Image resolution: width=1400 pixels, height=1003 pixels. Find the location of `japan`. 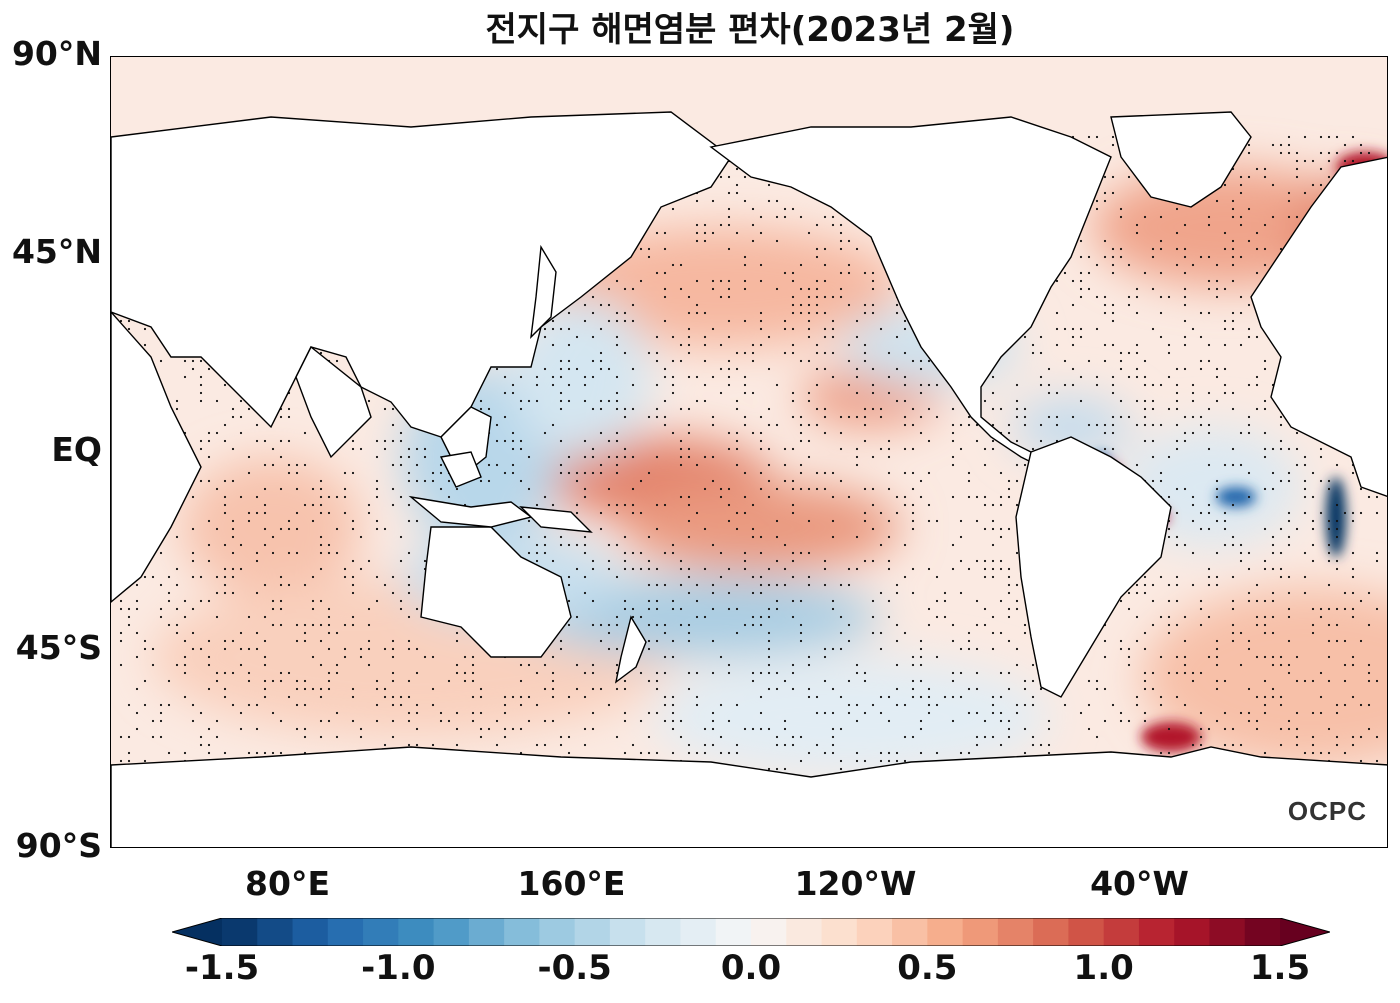

japan is located at coordinates (543, 291).